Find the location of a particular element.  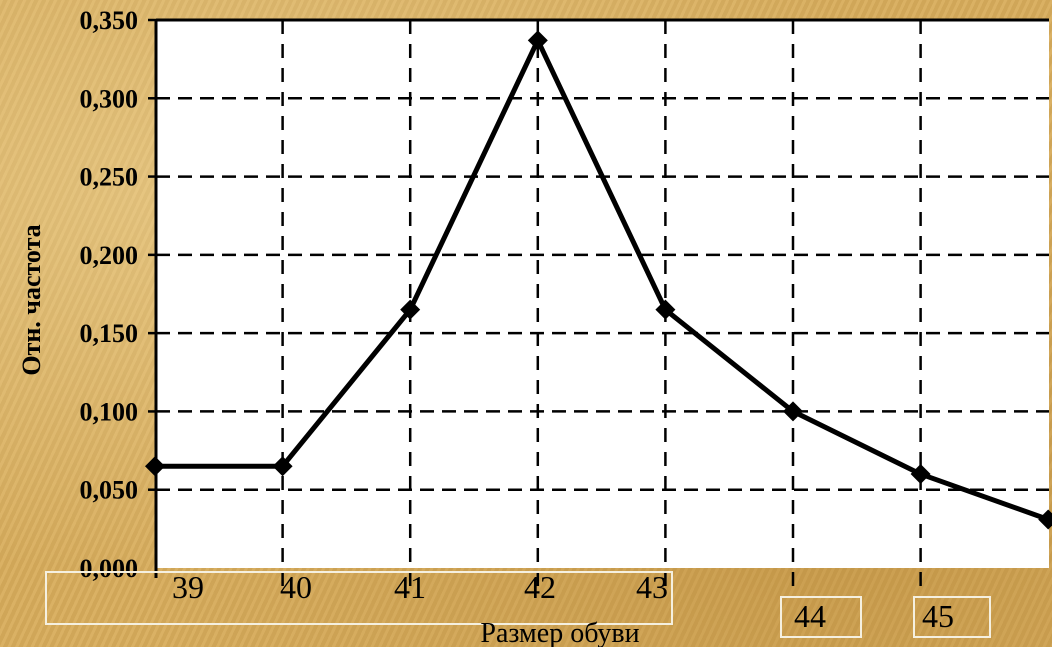

y-tick-label: 0,350 is located at coordinates (109, 20).